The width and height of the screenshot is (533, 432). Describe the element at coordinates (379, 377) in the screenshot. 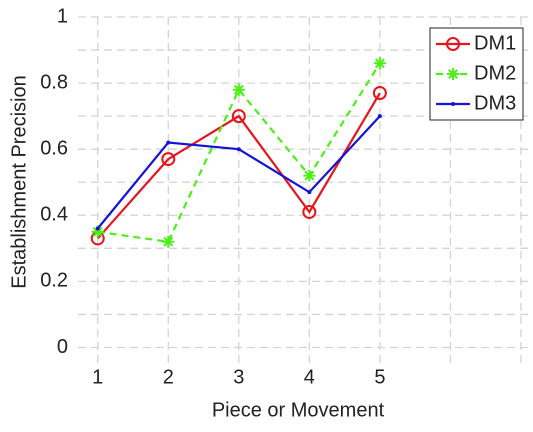

I see `x-tick-label: 5` at that location.